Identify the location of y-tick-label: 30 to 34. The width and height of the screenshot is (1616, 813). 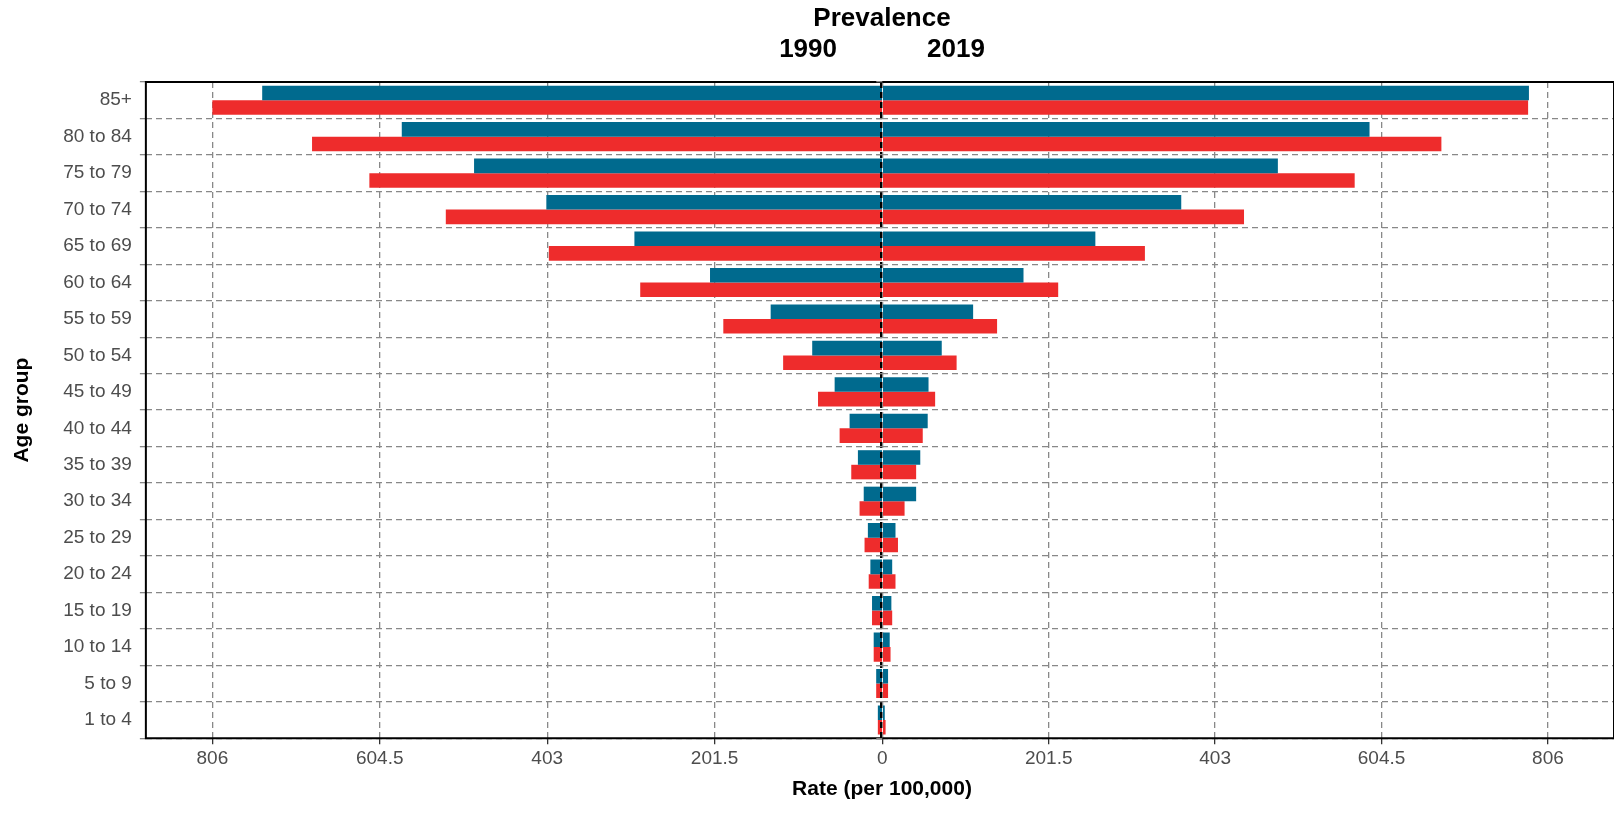
(98, 500).